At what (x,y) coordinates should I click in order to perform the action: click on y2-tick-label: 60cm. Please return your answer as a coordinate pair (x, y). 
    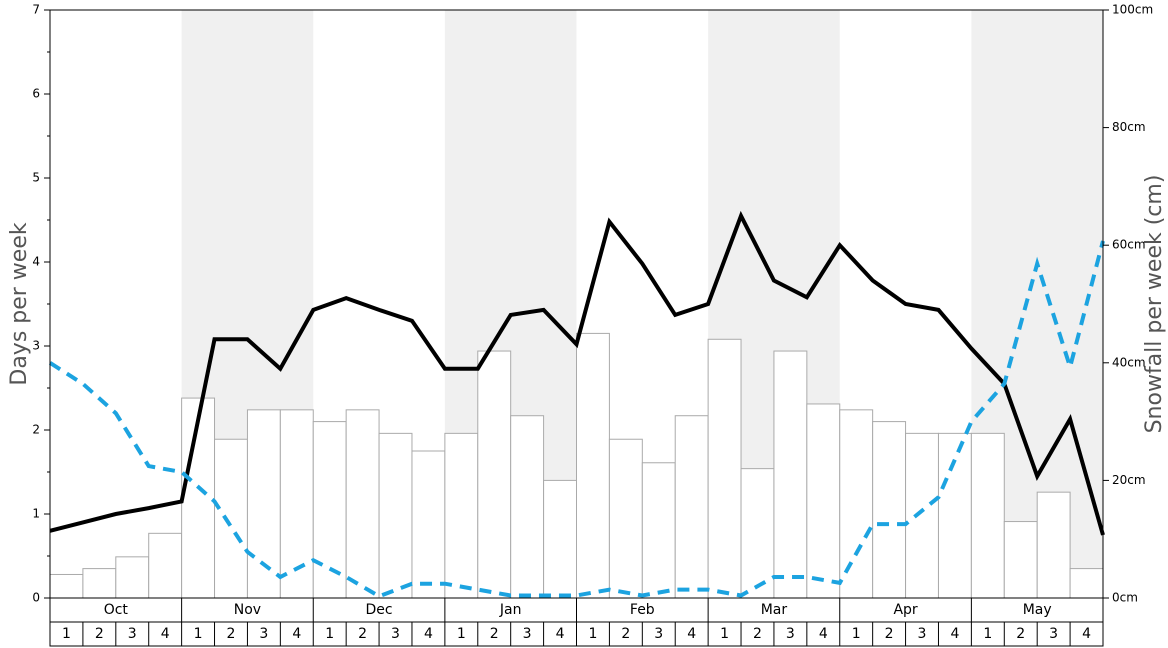
    Looking at the image, I should click on (1129, 245).